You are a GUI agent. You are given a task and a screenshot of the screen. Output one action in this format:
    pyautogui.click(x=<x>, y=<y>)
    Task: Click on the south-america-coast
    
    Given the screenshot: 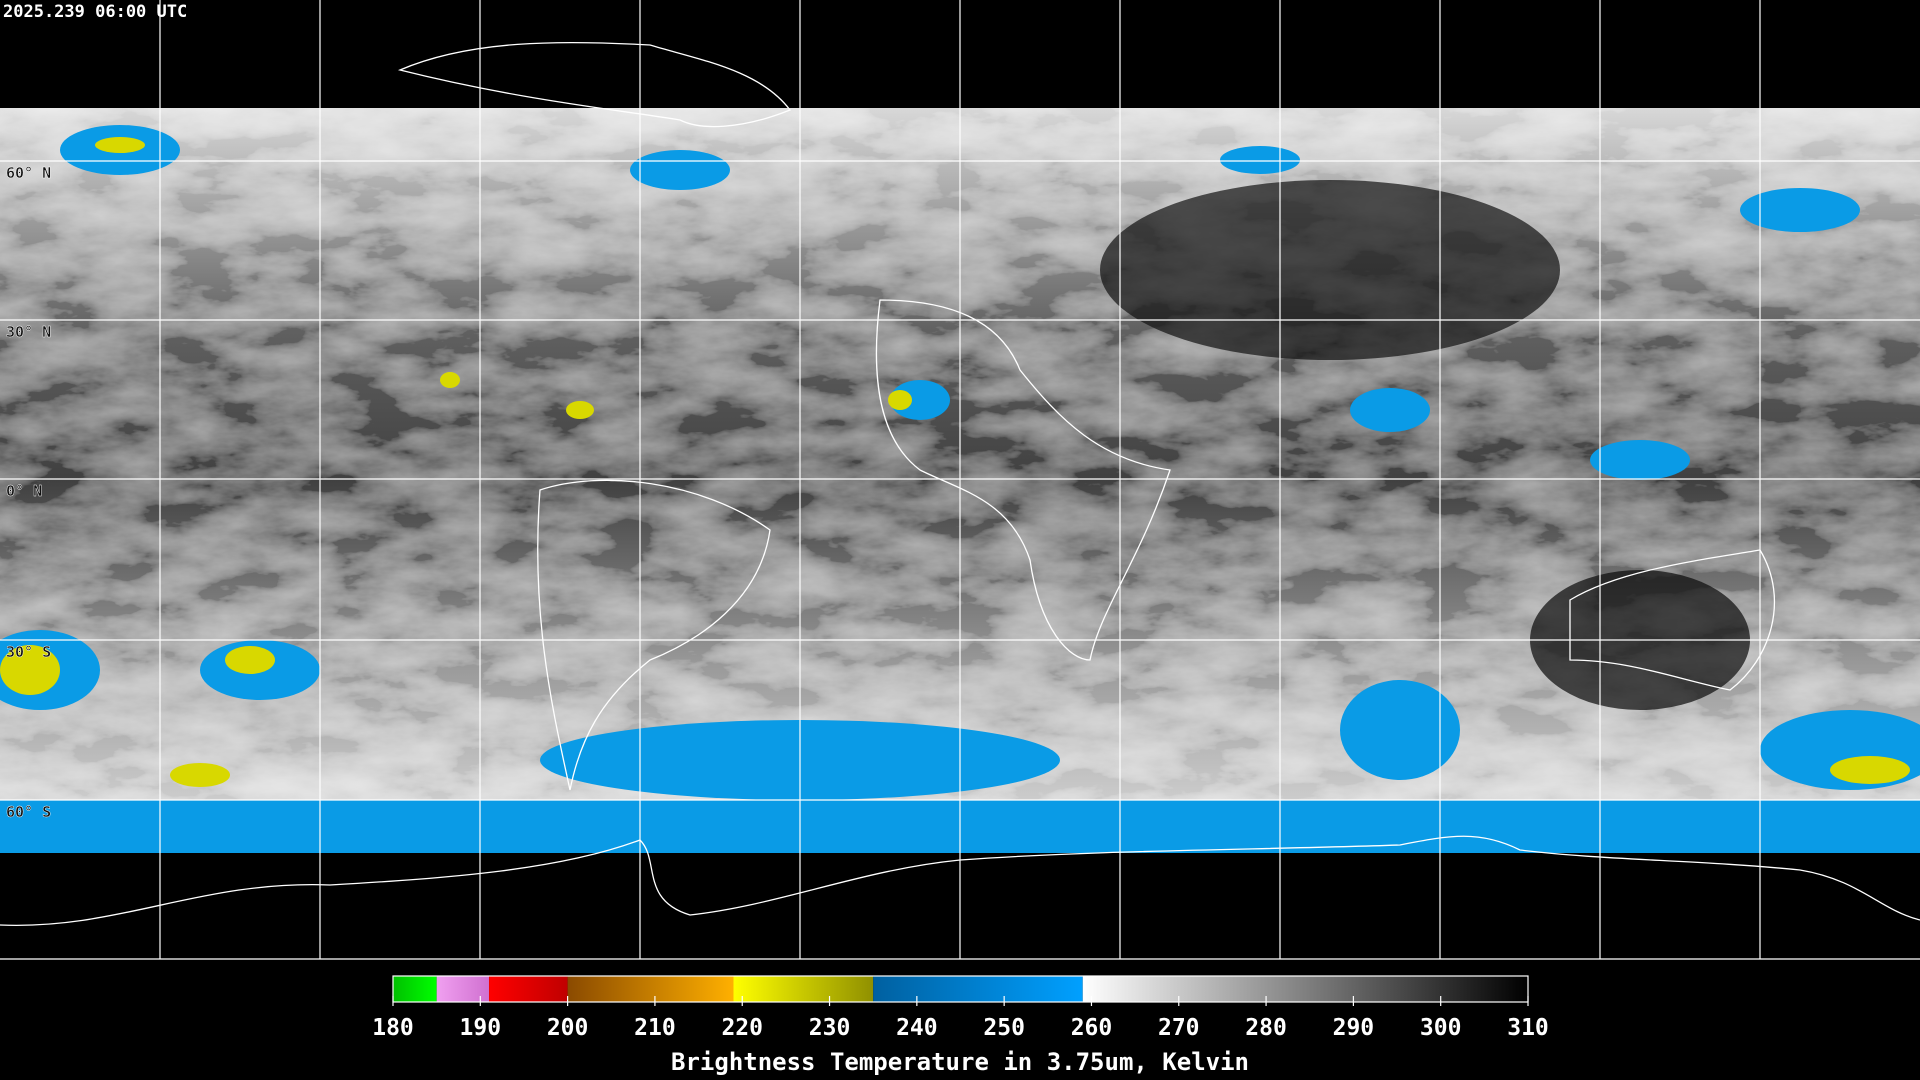 What is the action you would take?
    pyautogui.click(x=654, y=635)
    